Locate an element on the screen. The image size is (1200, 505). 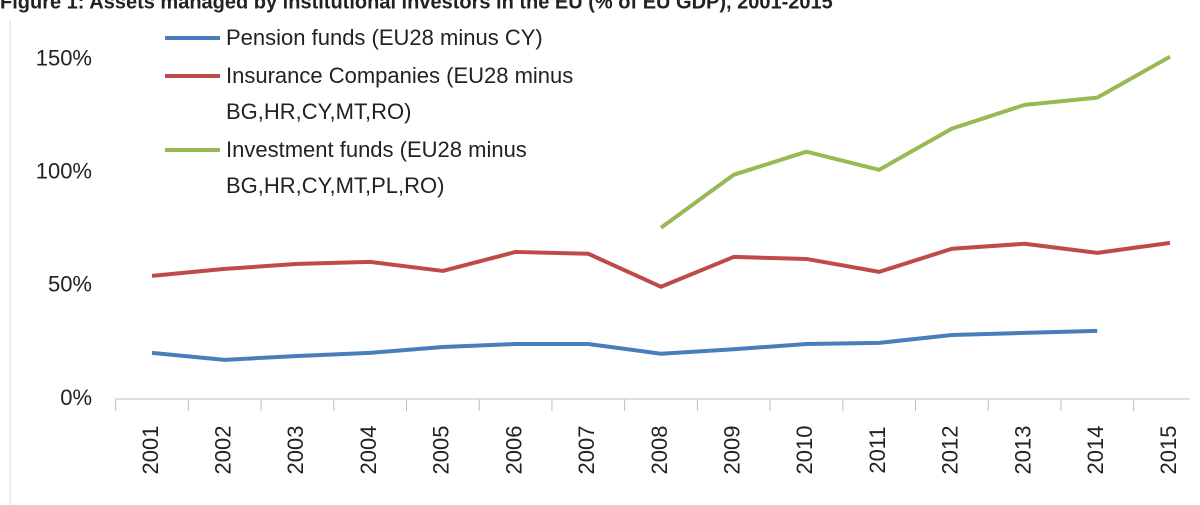
x-tick-label: 2012 is located at coordinates (950, 450).